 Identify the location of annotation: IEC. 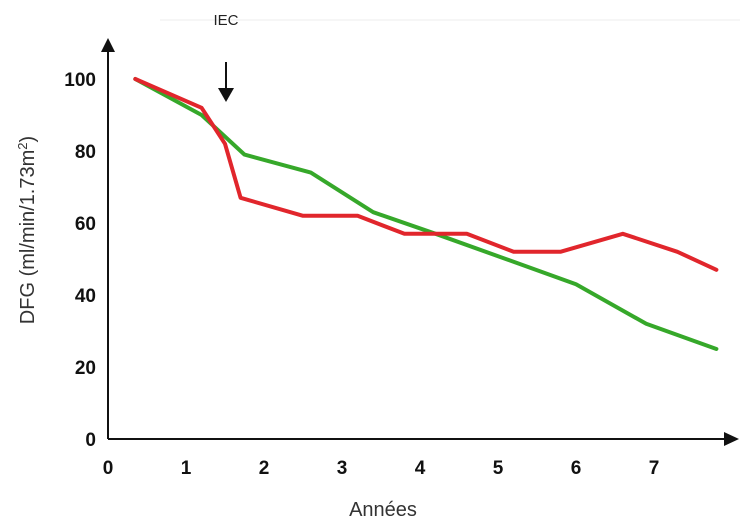
(226, 57).